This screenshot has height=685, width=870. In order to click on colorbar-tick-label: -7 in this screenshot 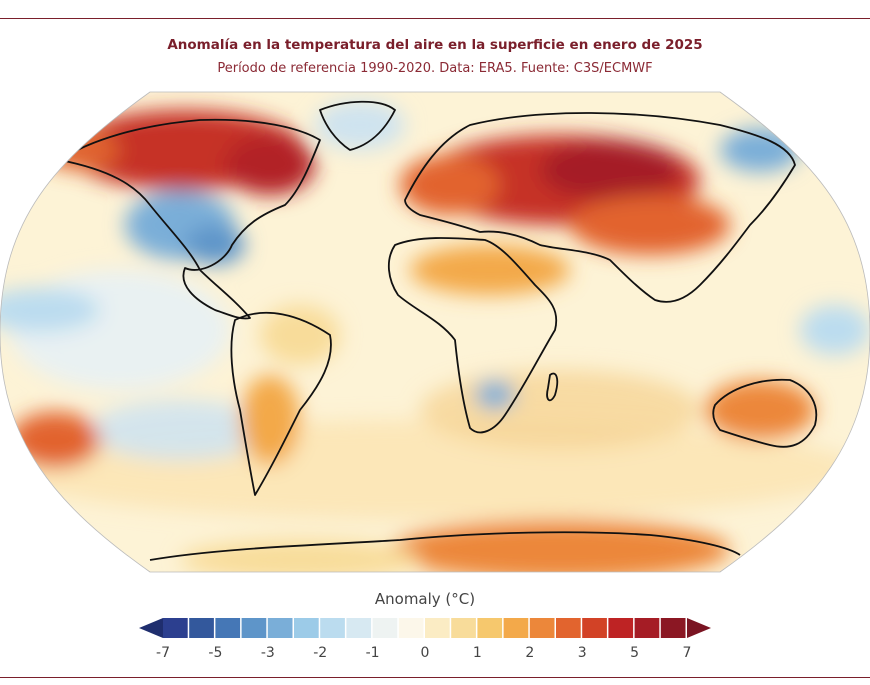, I will do `click(163, 653)`.